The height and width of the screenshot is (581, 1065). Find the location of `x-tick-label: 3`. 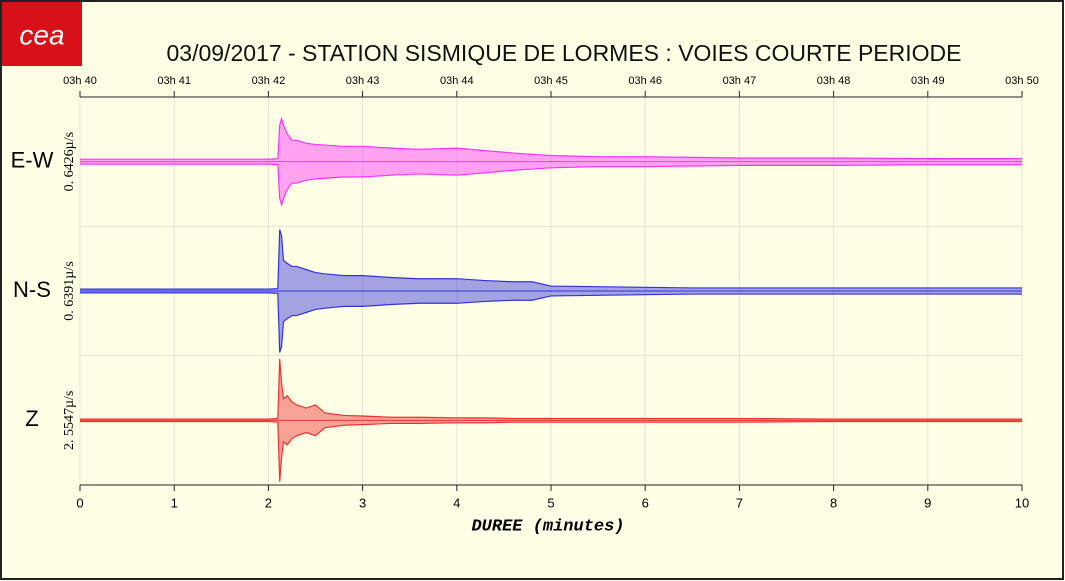

x-tick-label: 3 is located at coordinates (362, 502).